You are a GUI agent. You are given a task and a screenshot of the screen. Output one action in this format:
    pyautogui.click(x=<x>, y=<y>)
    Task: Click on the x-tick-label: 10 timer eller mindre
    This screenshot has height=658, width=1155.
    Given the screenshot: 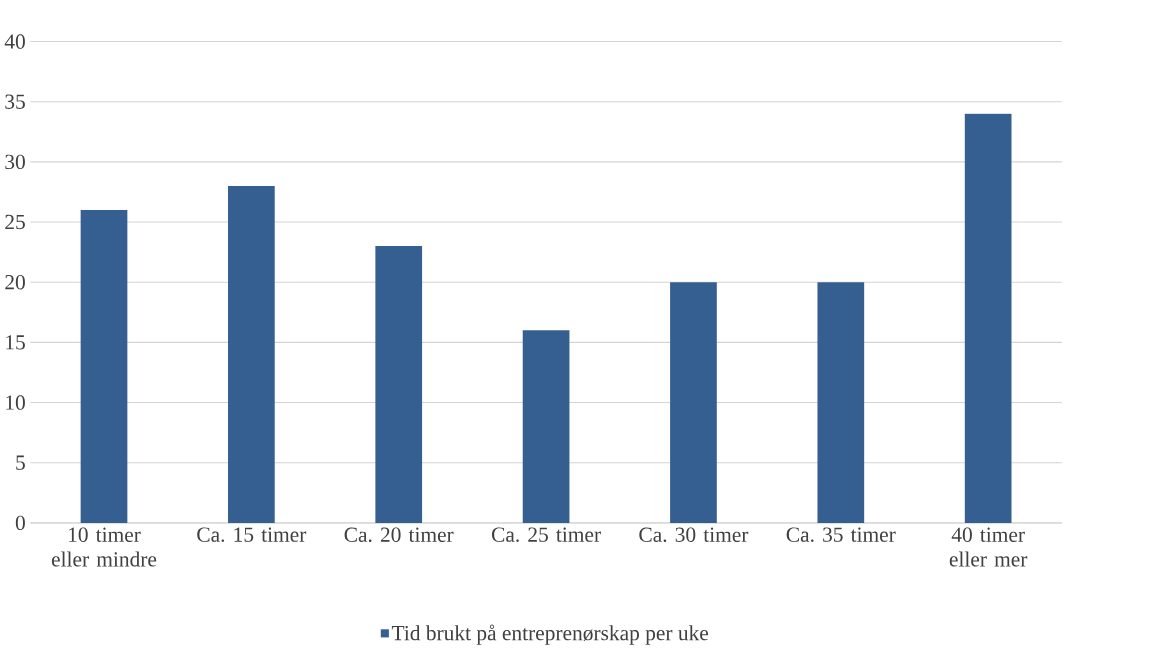 What is the action you would take?
    pyautogui.click(x=104, y=547)
    